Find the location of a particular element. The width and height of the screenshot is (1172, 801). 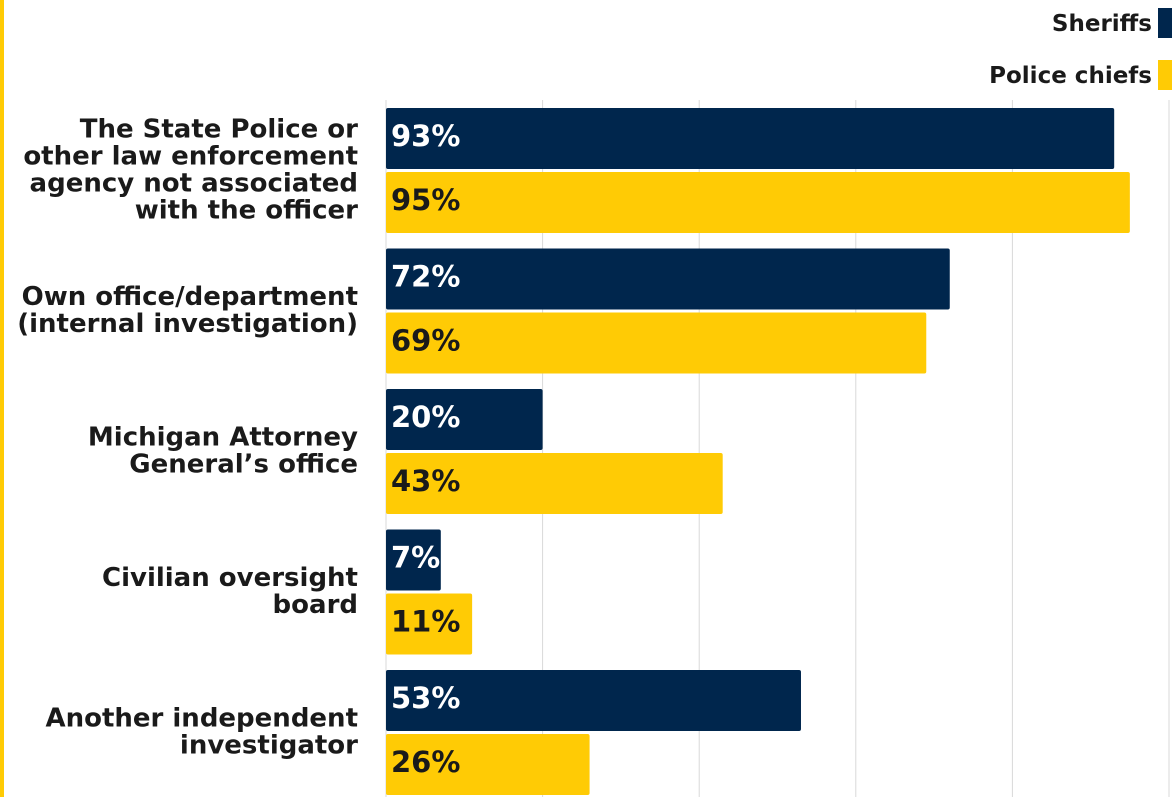

category-label: board is located at coordinates (315, 605).